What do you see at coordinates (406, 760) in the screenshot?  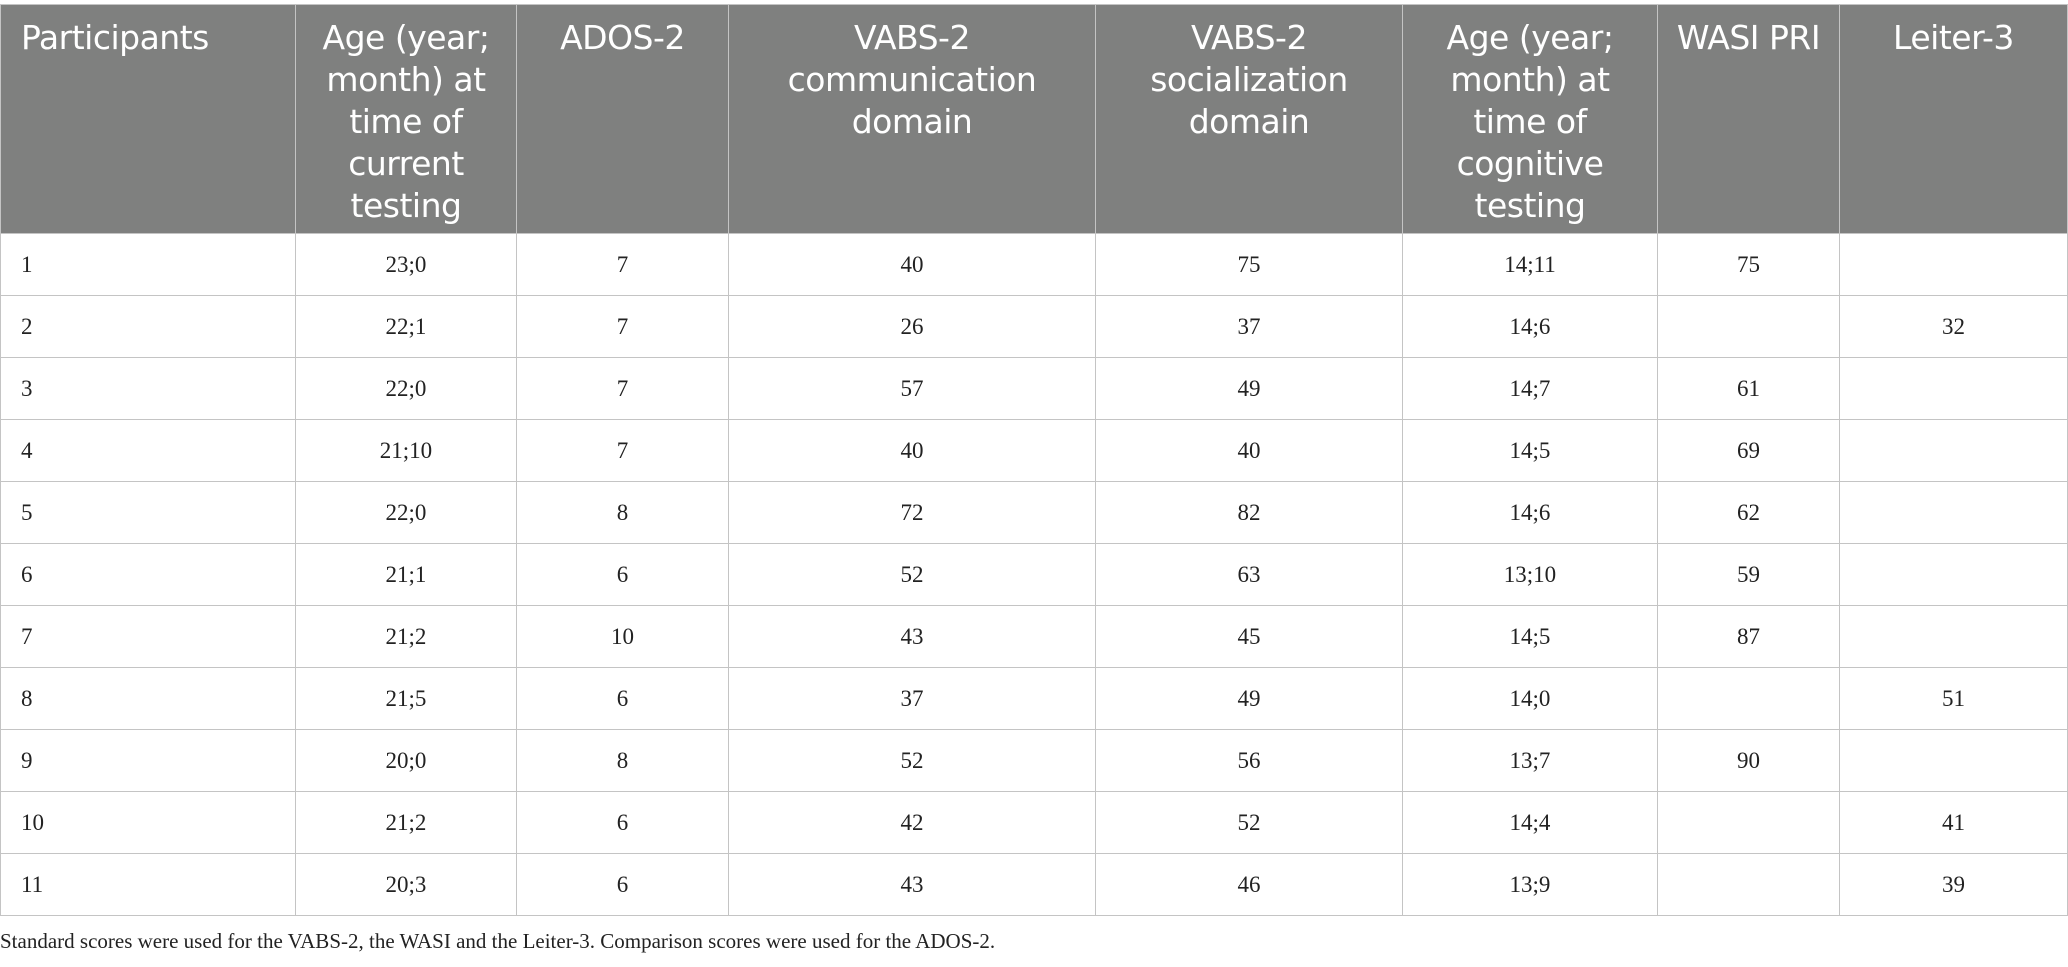 I see `table-cell: 20;0` at bounding box center [406, 760].